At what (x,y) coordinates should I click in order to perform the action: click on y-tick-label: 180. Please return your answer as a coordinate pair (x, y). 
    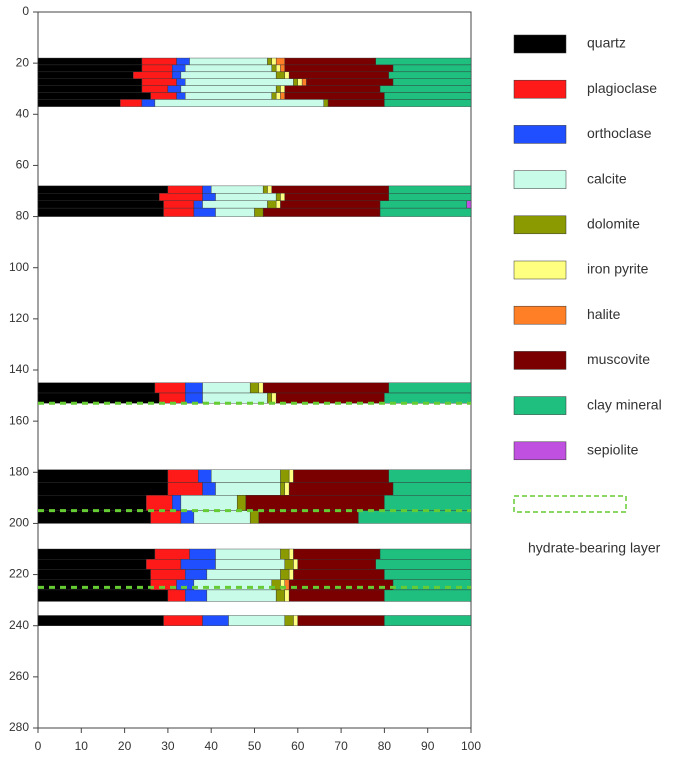
    Looking at the image, I should click on (19, 471).